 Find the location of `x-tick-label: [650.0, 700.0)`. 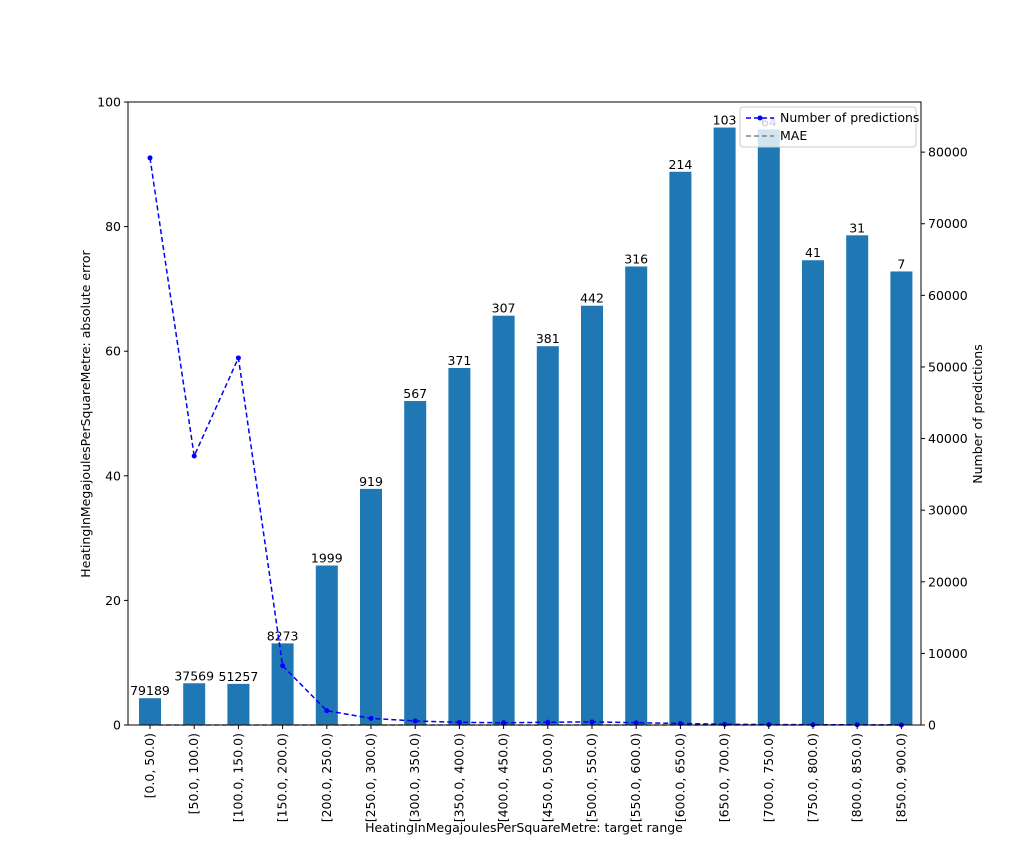

x-tick-label: [650.0, 700.0) is located at coordinates (724, 777).